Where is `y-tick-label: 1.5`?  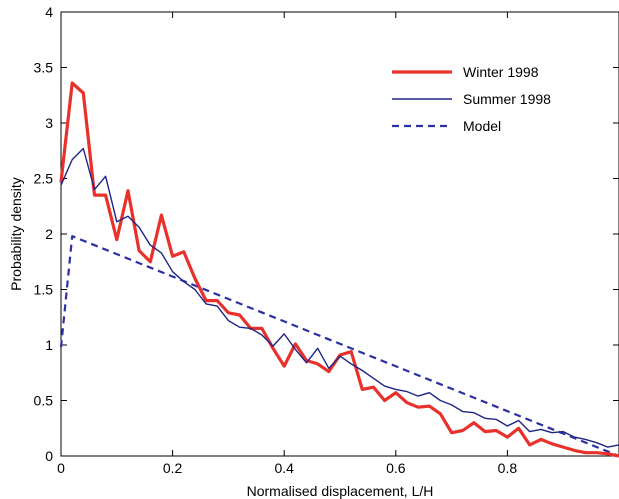
y-tick-label: 1.5 is located at coordinates (44, 290).